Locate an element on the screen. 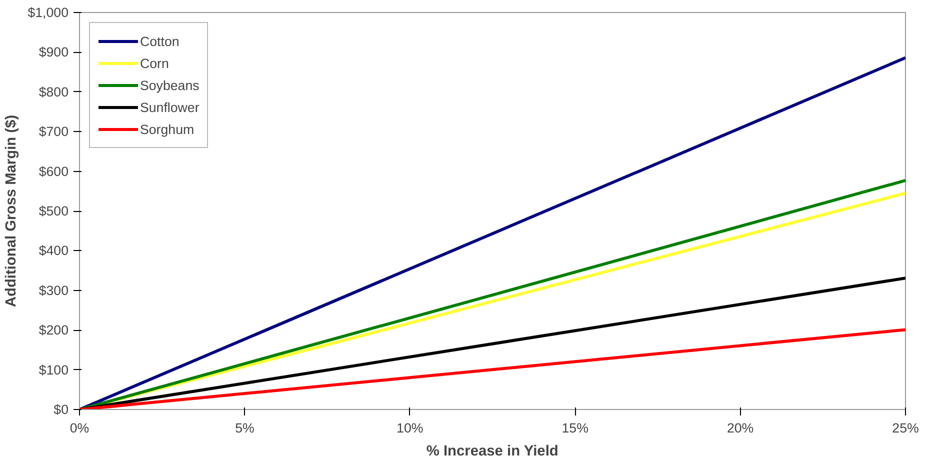  y-tick-label: $900 is located at coordinates (53, 52).